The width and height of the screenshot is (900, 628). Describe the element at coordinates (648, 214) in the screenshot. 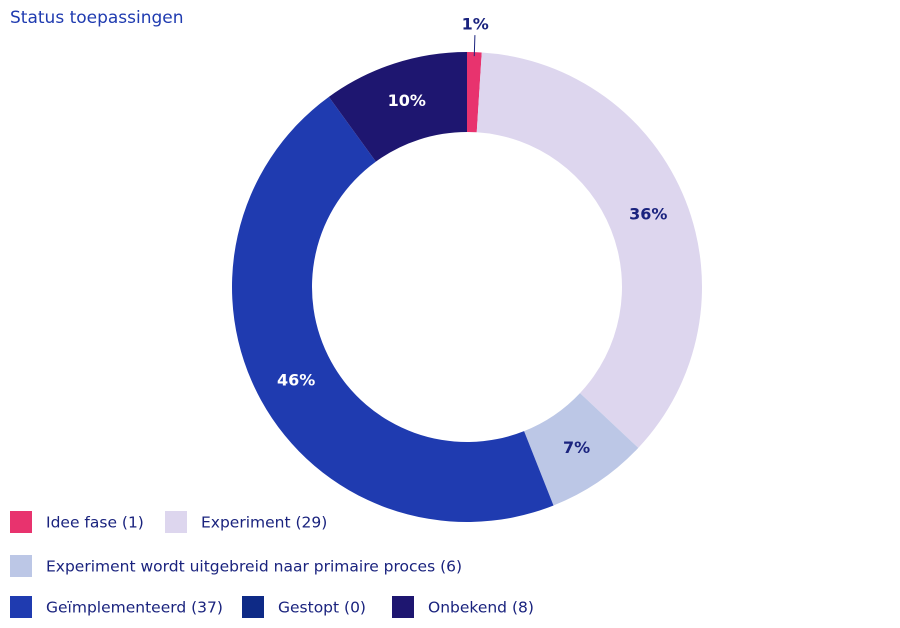

I see `value-label: 36%` at that location.